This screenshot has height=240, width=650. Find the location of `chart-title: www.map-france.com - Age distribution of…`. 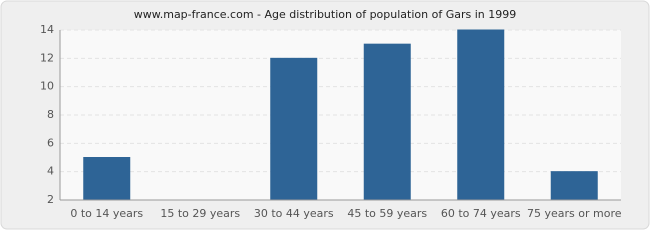

chart-title: www.map-france.com - Age distribution of… is located at coordinates (325, 14).